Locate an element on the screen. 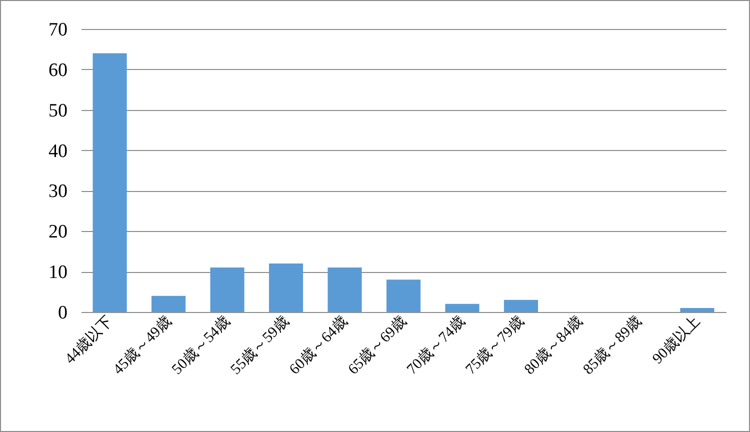  y-tick-label: 0 is located at coordinates (63, 313).